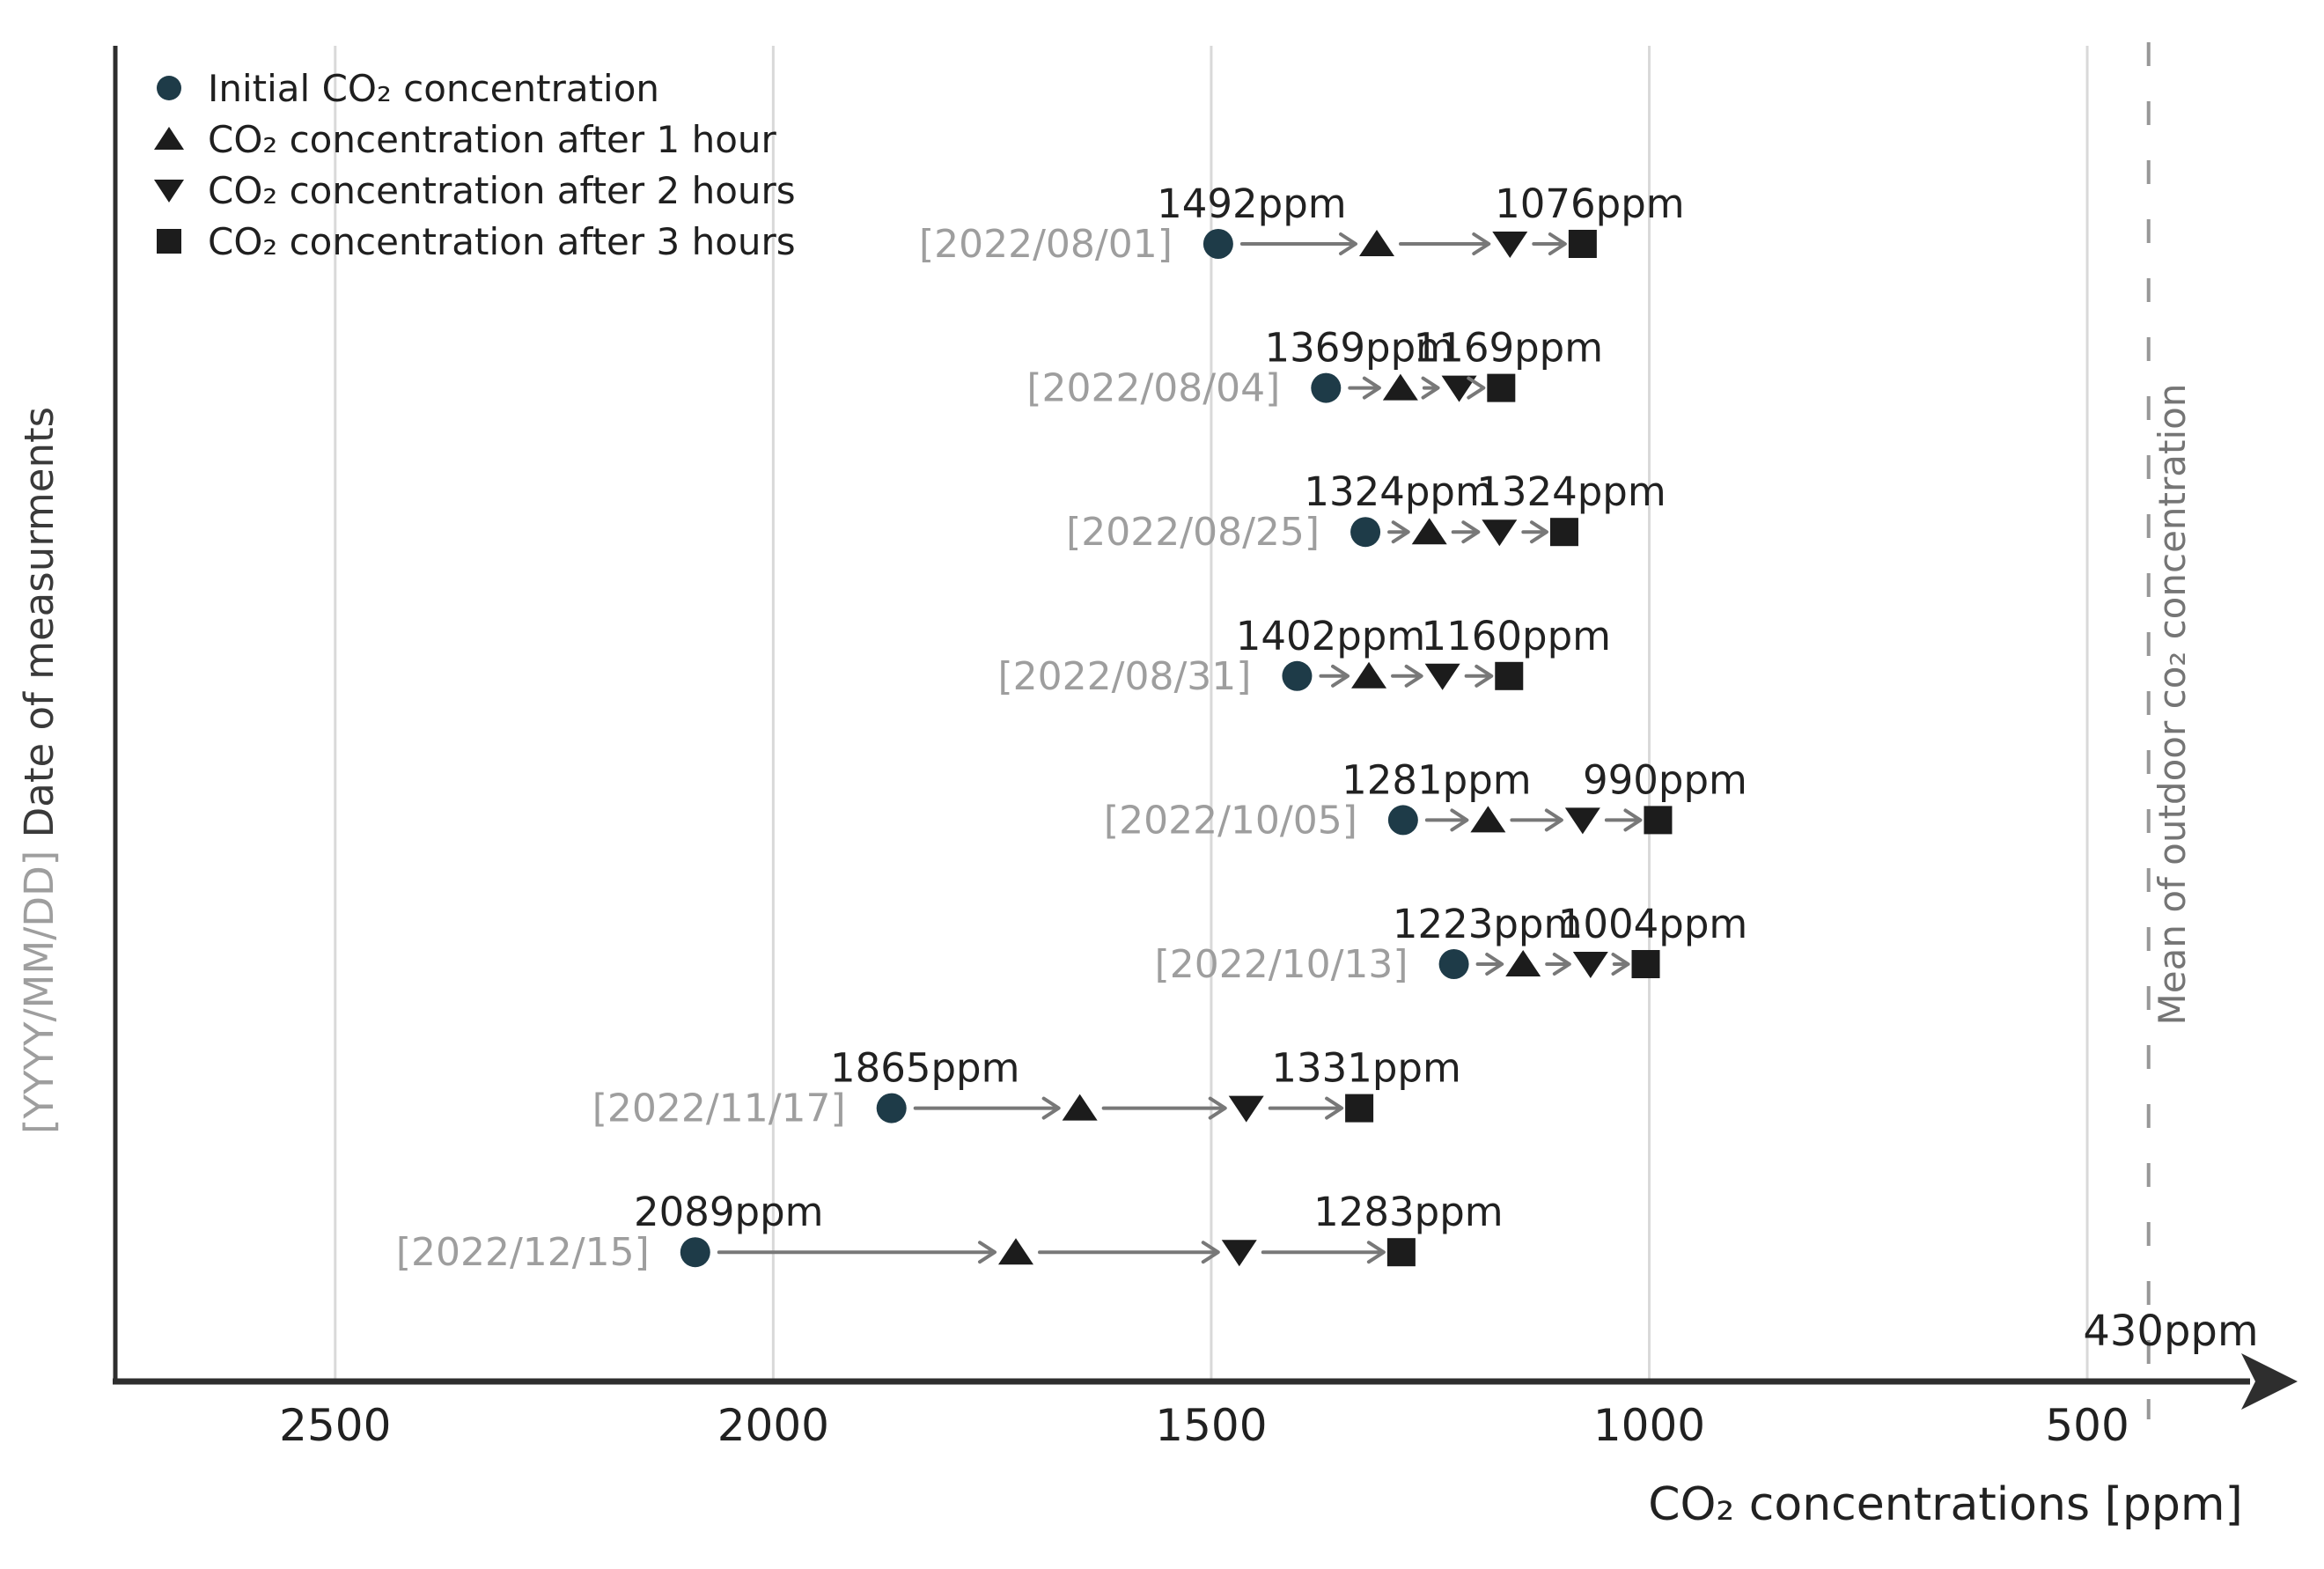 Image resolution: width=2324 pixels, height=1569 pixels. What do you see at coordinates (502, 241) in the screenshot?
I see `legend-label: CO₂ concentration after 3 hours` at bounding box center [502, 241].